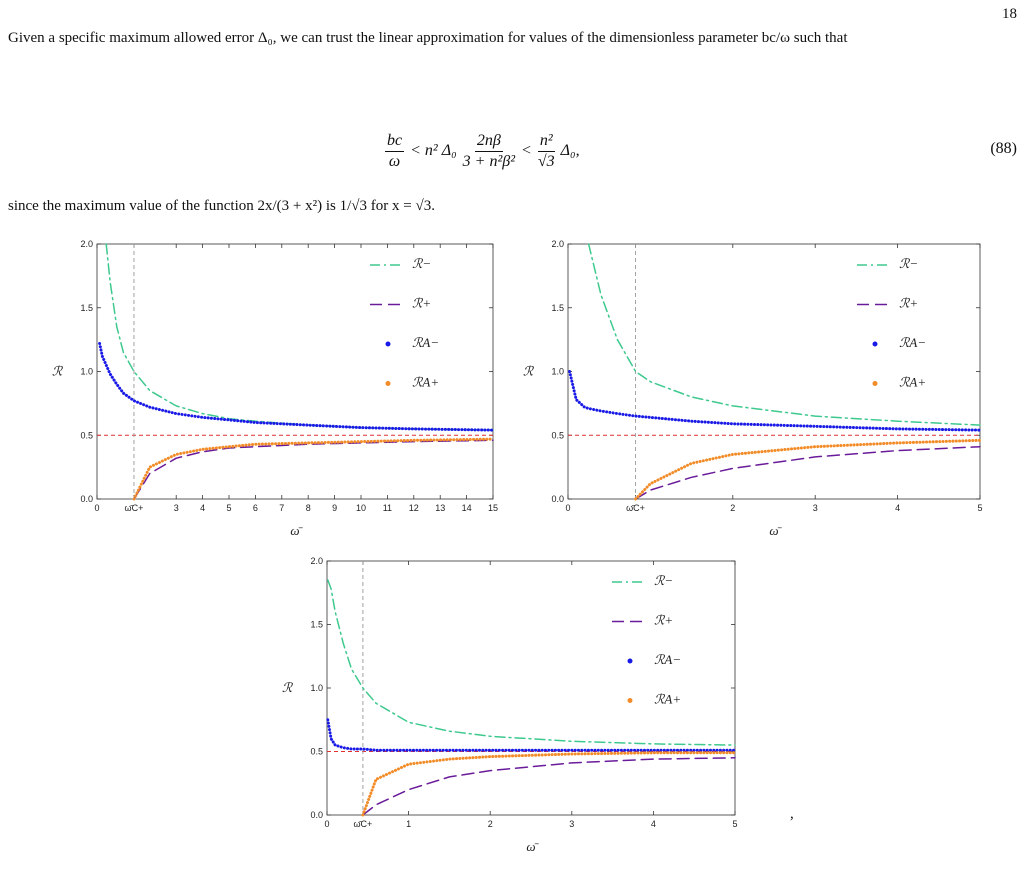  Describe the element at coordinates (281, 508) in the screenshot. I see `x-tick-label: 7` at that location.